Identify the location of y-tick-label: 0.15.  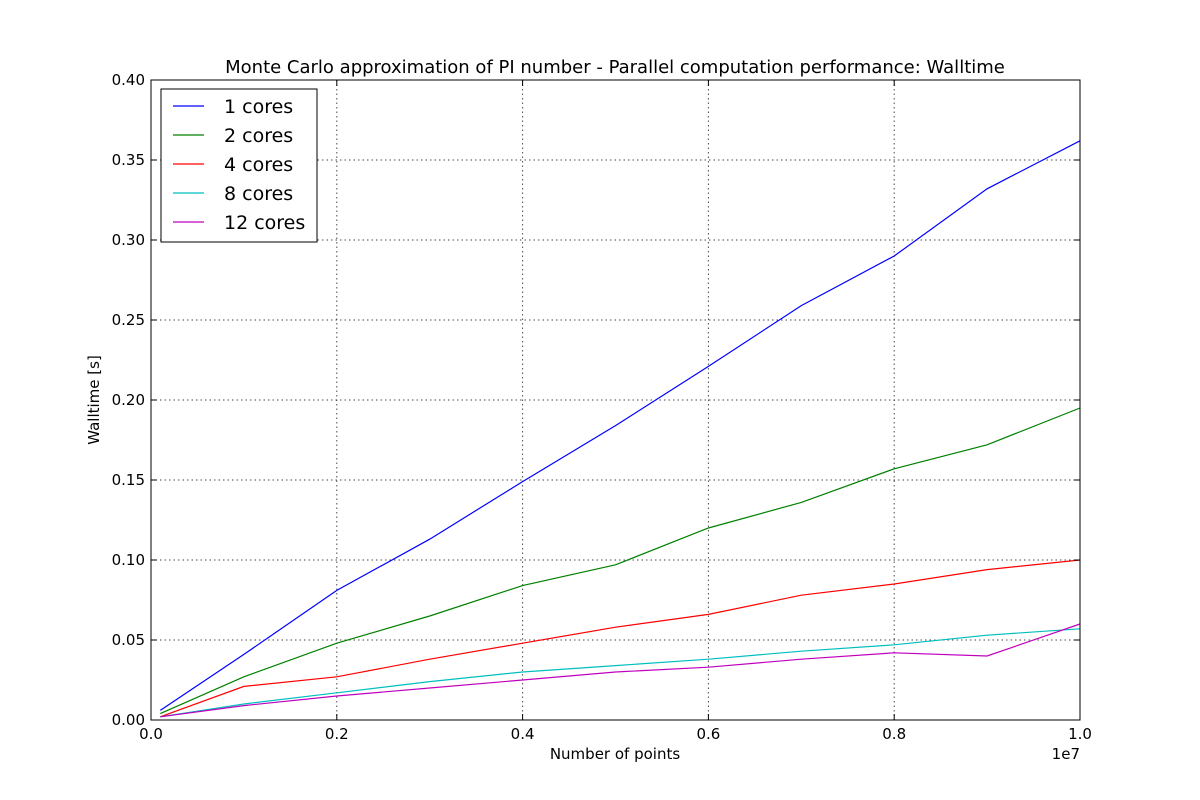
(128, 480).